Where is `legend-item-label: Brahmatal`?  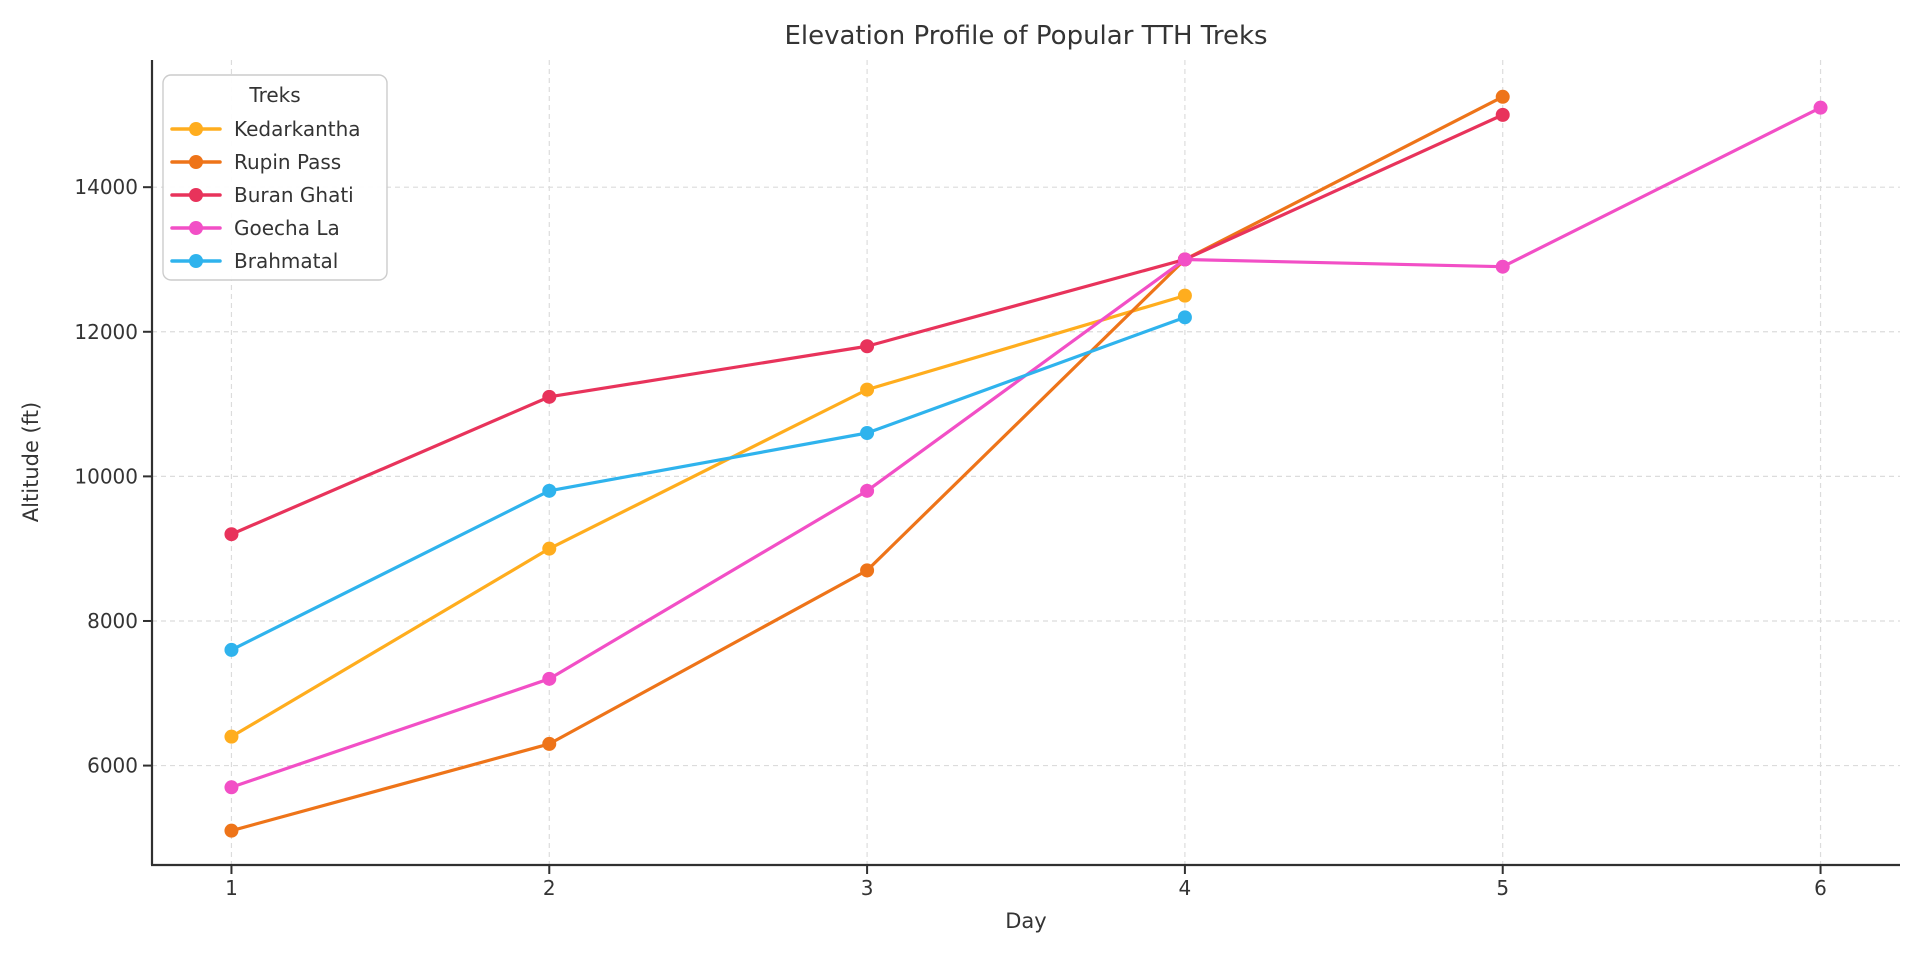
legend-item-label: Brahmatal is located at coordinates (286, 261).